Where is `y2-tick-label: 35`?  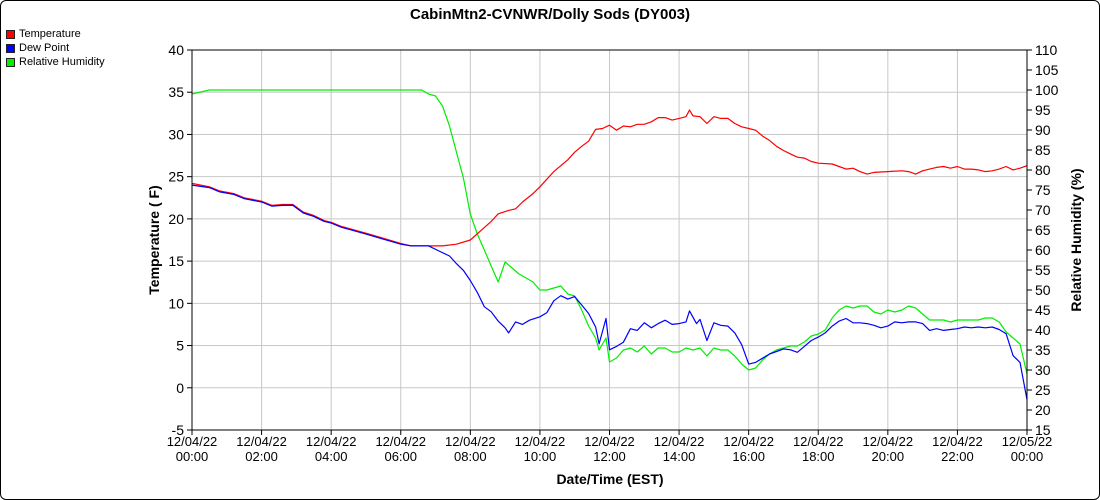
y2-tick-label: 35 is located at coordinates (1043, 350).